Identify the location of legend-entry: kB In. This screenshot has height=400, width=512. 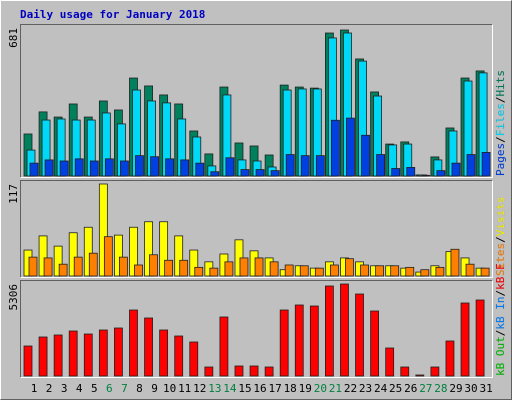
(500, 313).